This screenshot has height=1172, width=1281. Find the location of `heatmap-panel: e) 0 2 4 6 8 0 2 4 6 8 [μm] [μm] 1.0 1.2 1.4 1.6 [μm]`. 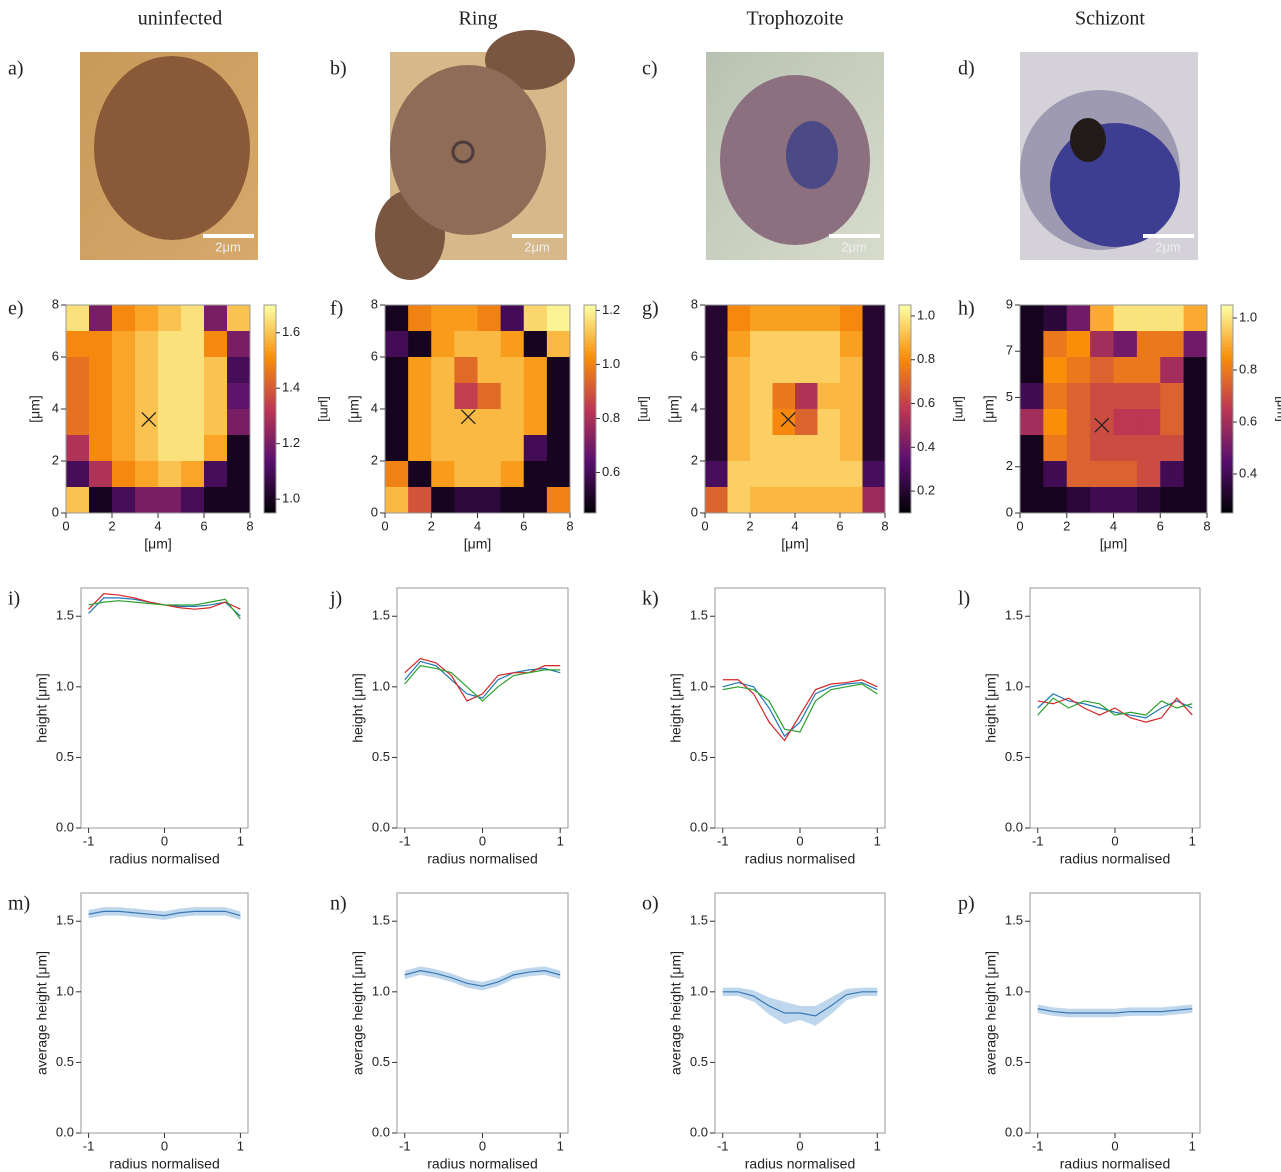

heatmap-panel: e) 0 2 4 6 8 0 2 4 6 8 [μm] [μm] 1.0 1.2 1.4 1.6 [μm] is located at coordinates (170, 423).